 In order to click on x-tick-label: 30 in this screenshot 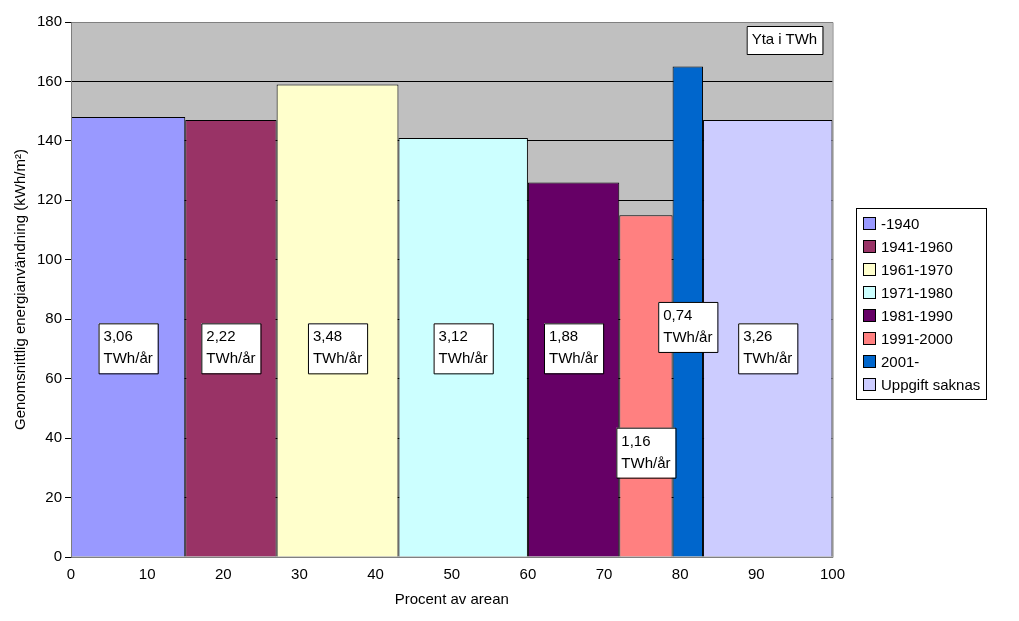, I will do `click(299, 574)`.